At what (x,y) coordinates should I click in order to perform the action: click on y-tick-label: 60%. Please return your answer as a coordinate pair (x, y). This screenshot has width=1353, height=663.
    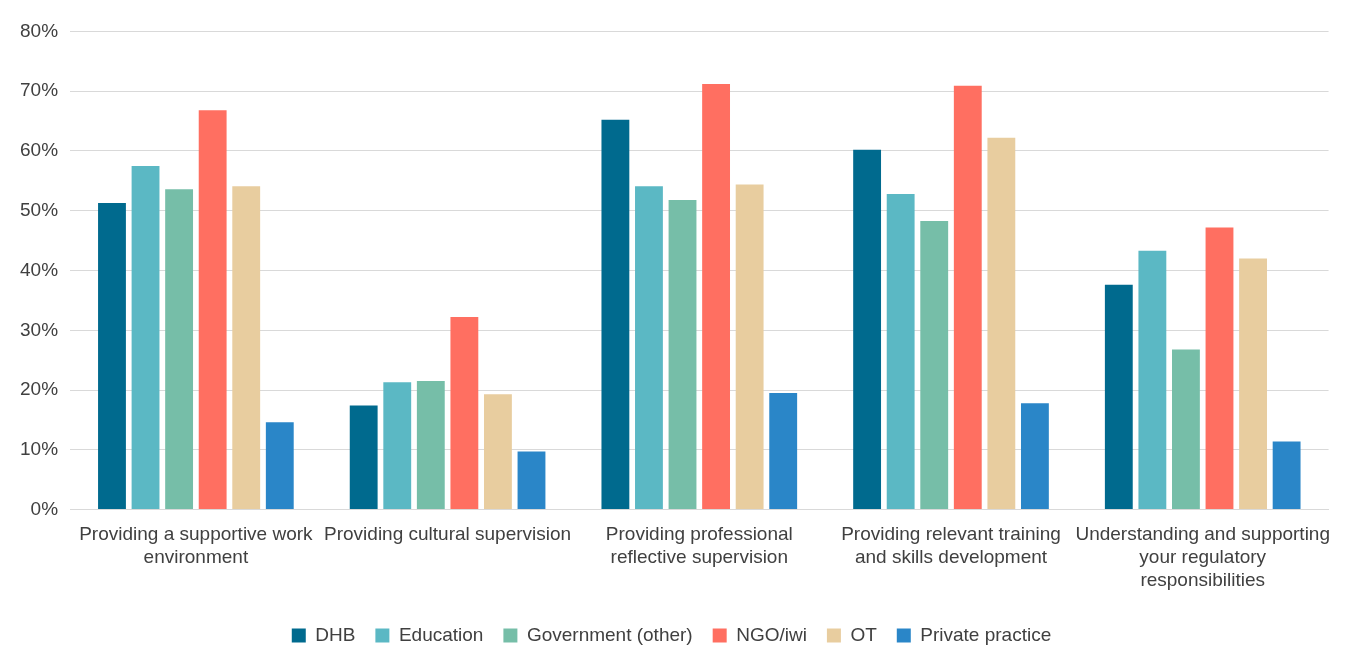
    Looking at the image, I should click on (39, 150).